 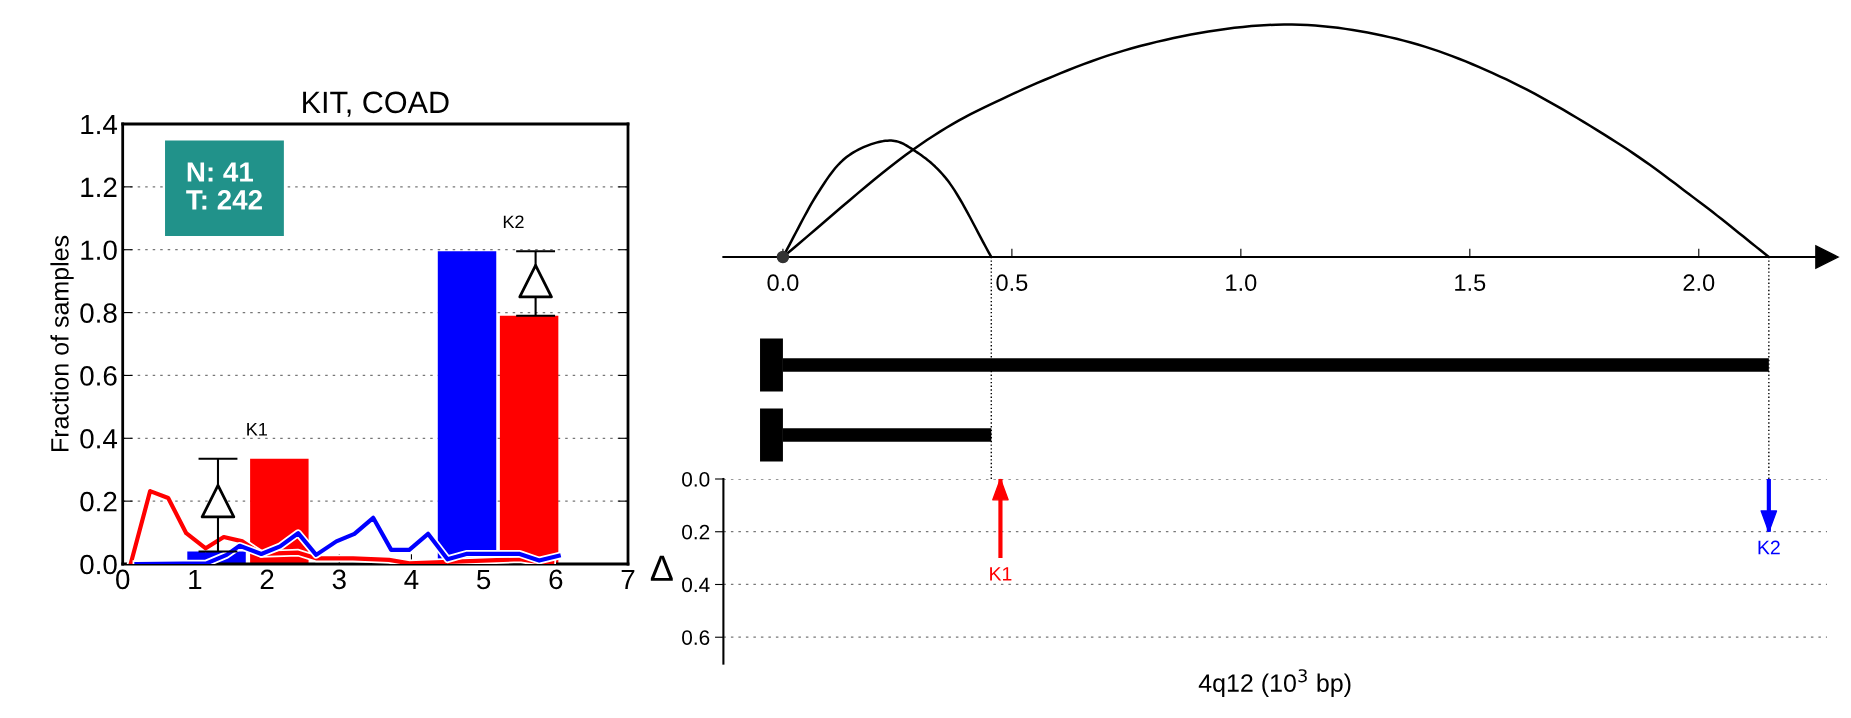 I want to click on y-tick-label: 1.0, so click(x=99, y=250).